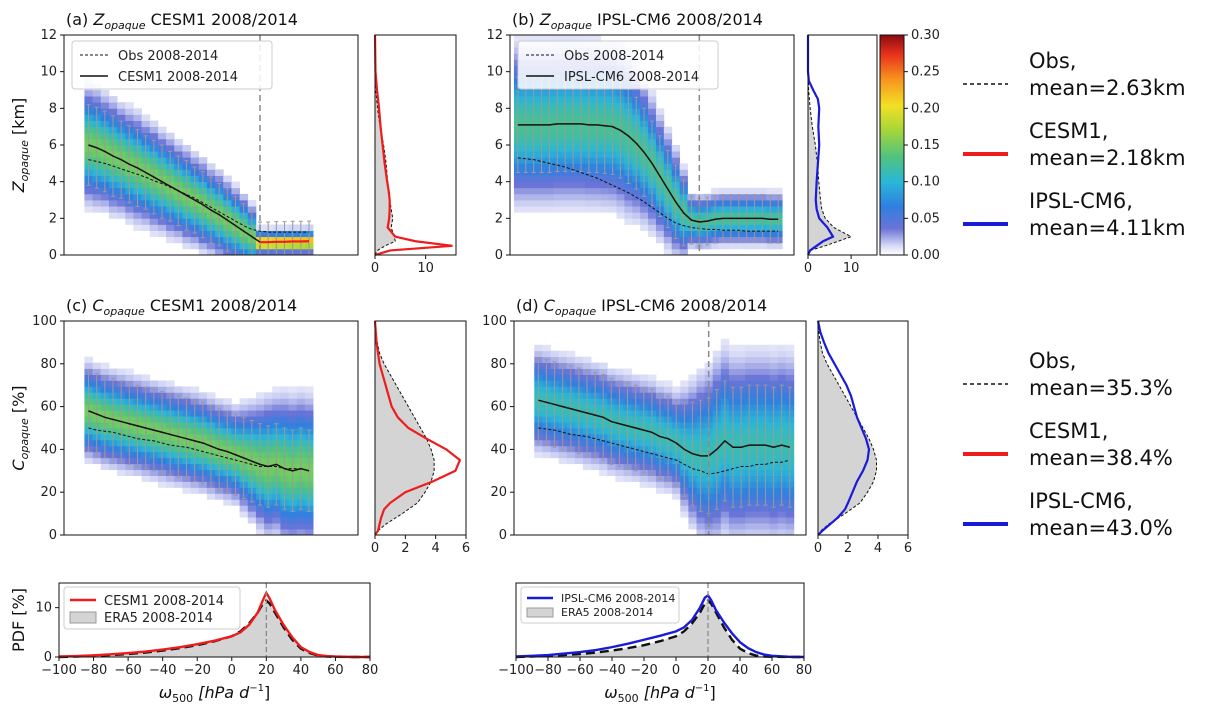 The image size is (1215, 704). I want to click on xlabel-unit: hPa d, so click(227, 692).